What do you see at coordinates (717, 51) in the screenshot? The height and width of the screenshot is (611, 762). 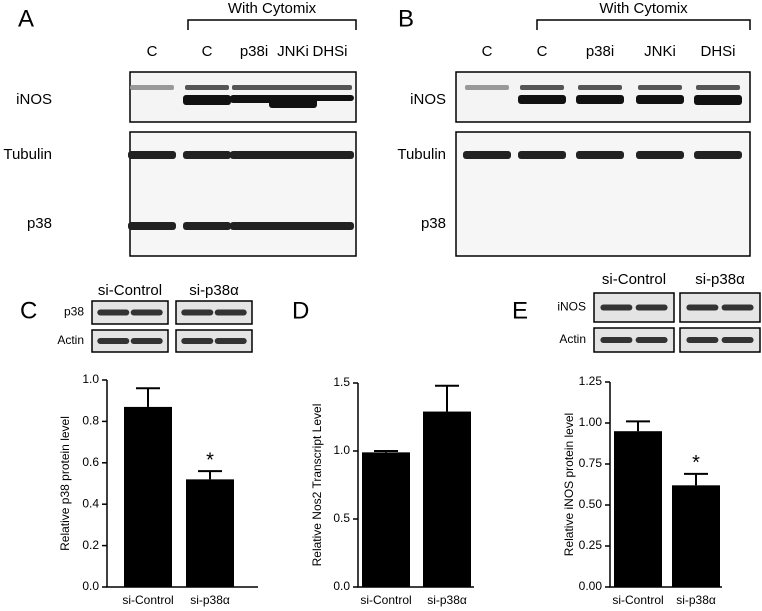 I see `lane-label: DHSi` at bounding box center [717, 51].